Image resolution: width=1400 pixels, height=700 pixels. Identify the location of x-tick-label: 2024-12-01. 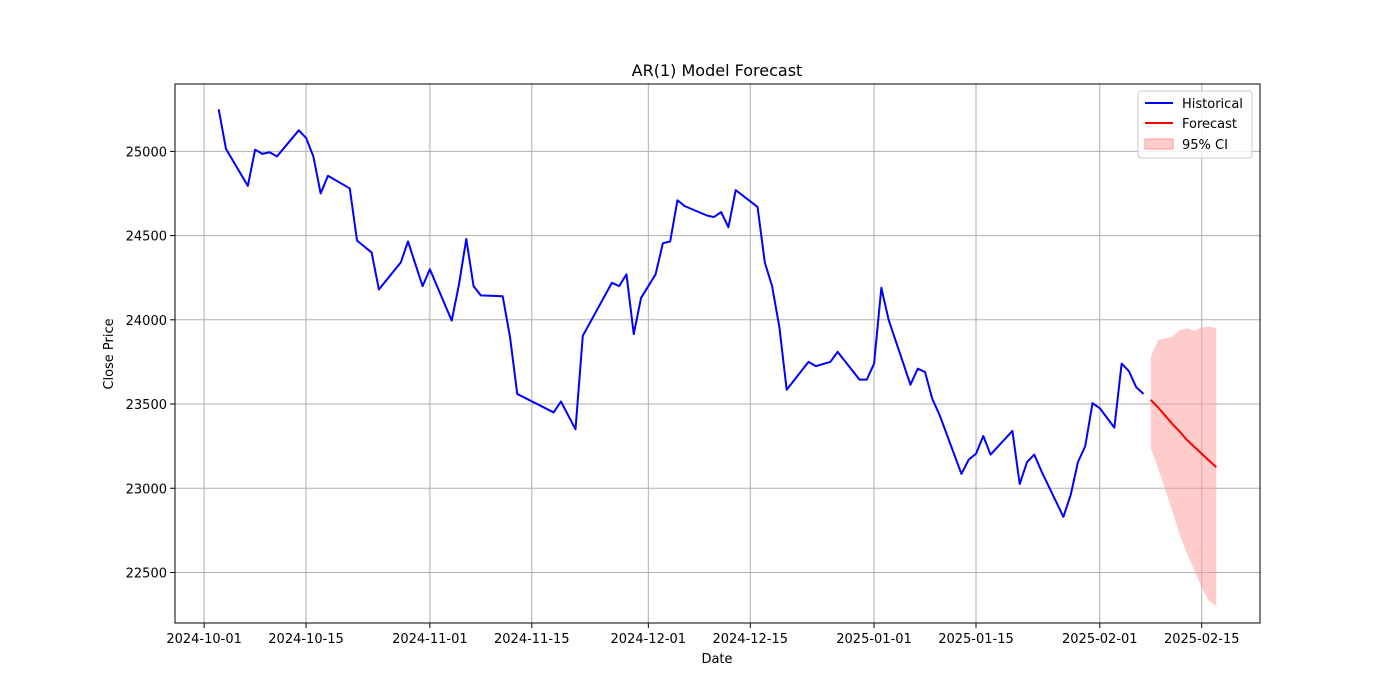
(649, 639).